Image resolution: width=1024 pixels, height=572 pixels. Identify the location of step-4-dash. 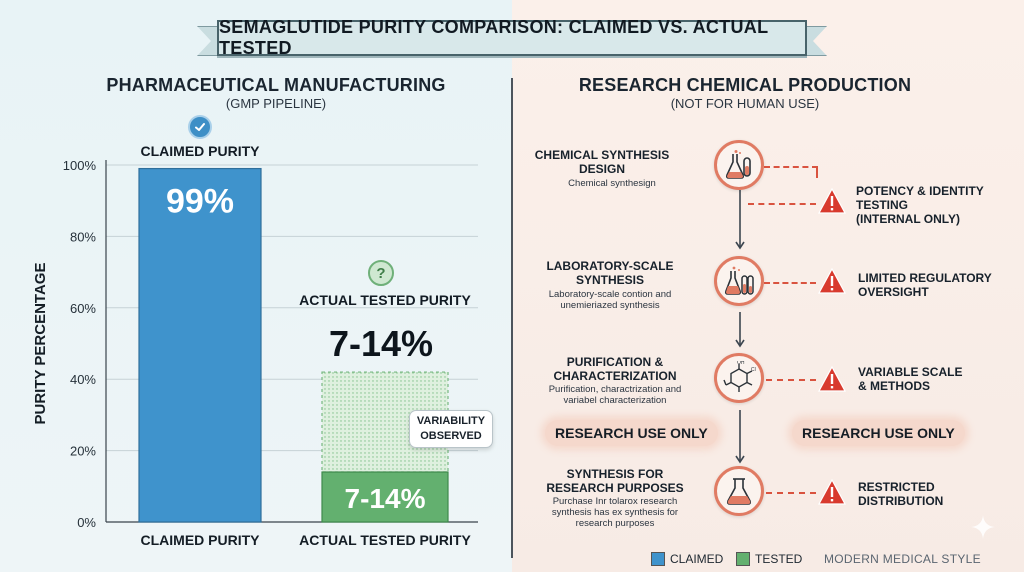
(791, 493).